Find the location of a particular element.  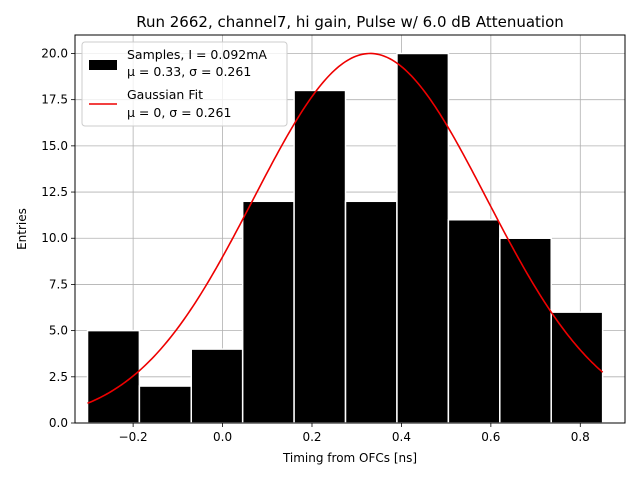

y-tick-label: 7.5 is located at coordinates (58, 284).